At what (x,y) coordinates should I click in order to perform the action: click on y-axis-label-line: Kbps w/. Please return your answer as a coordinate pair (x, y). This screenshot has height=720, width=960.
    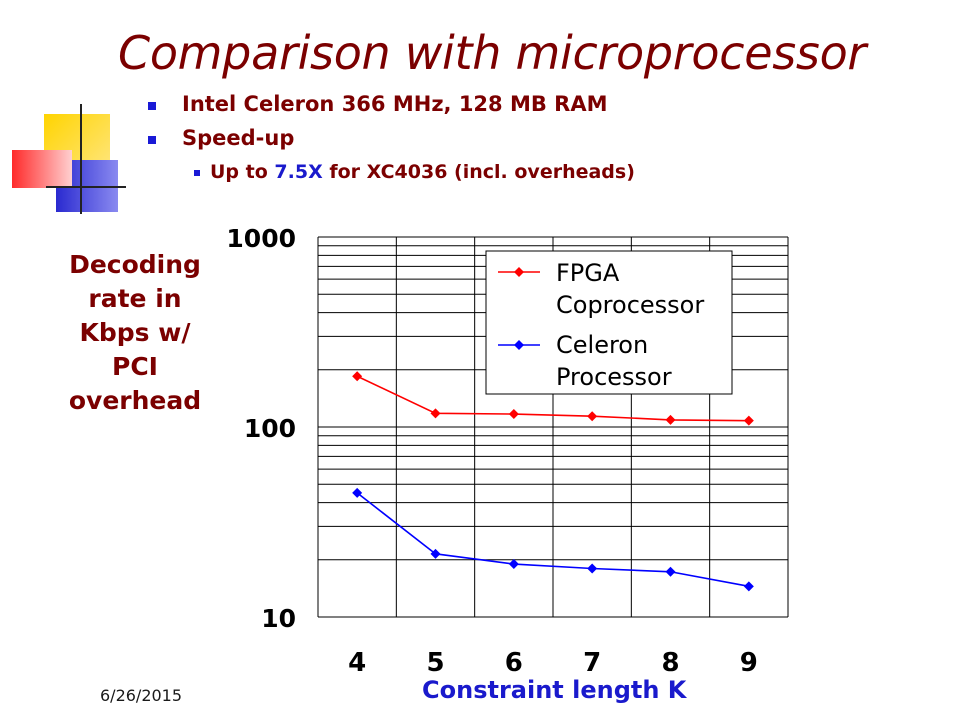
    Looking at the image, I should click on (135, 332).